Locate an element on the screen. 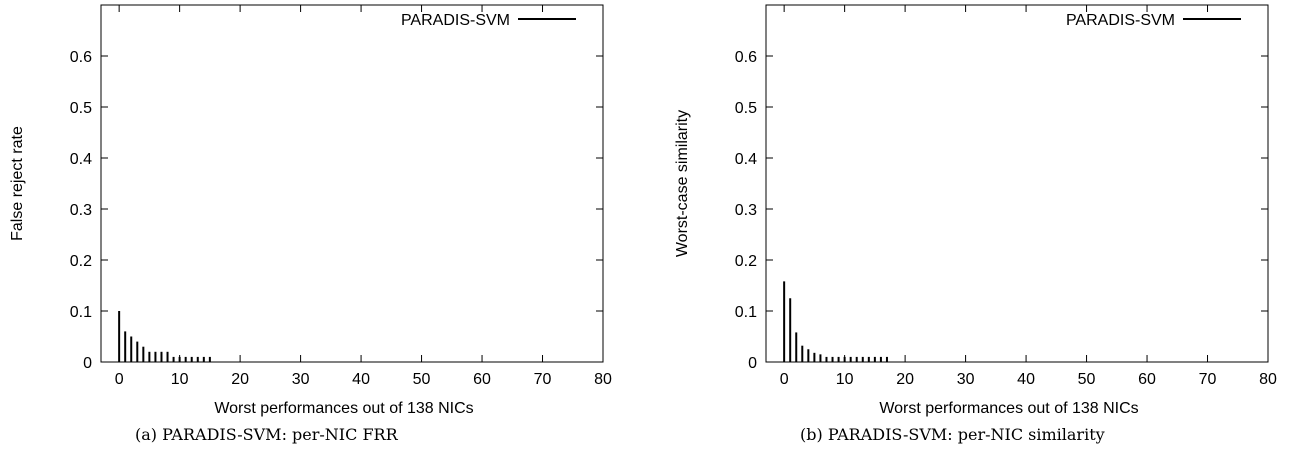  figure-caption: (b) PARADIS-SVM: per-NIC similarity is located at coordinates (952, 434).